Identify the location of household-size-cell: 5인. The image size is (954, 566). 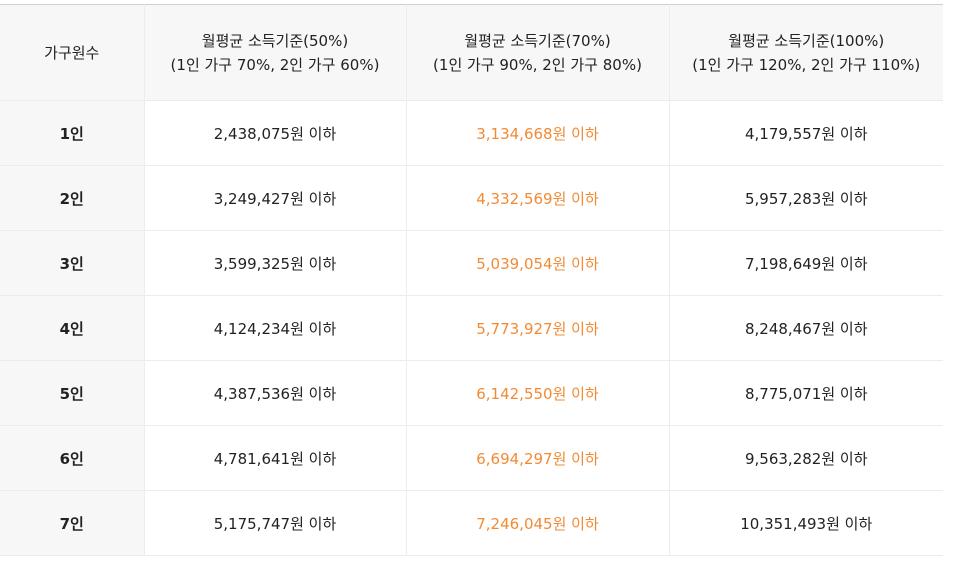
(72, 393).